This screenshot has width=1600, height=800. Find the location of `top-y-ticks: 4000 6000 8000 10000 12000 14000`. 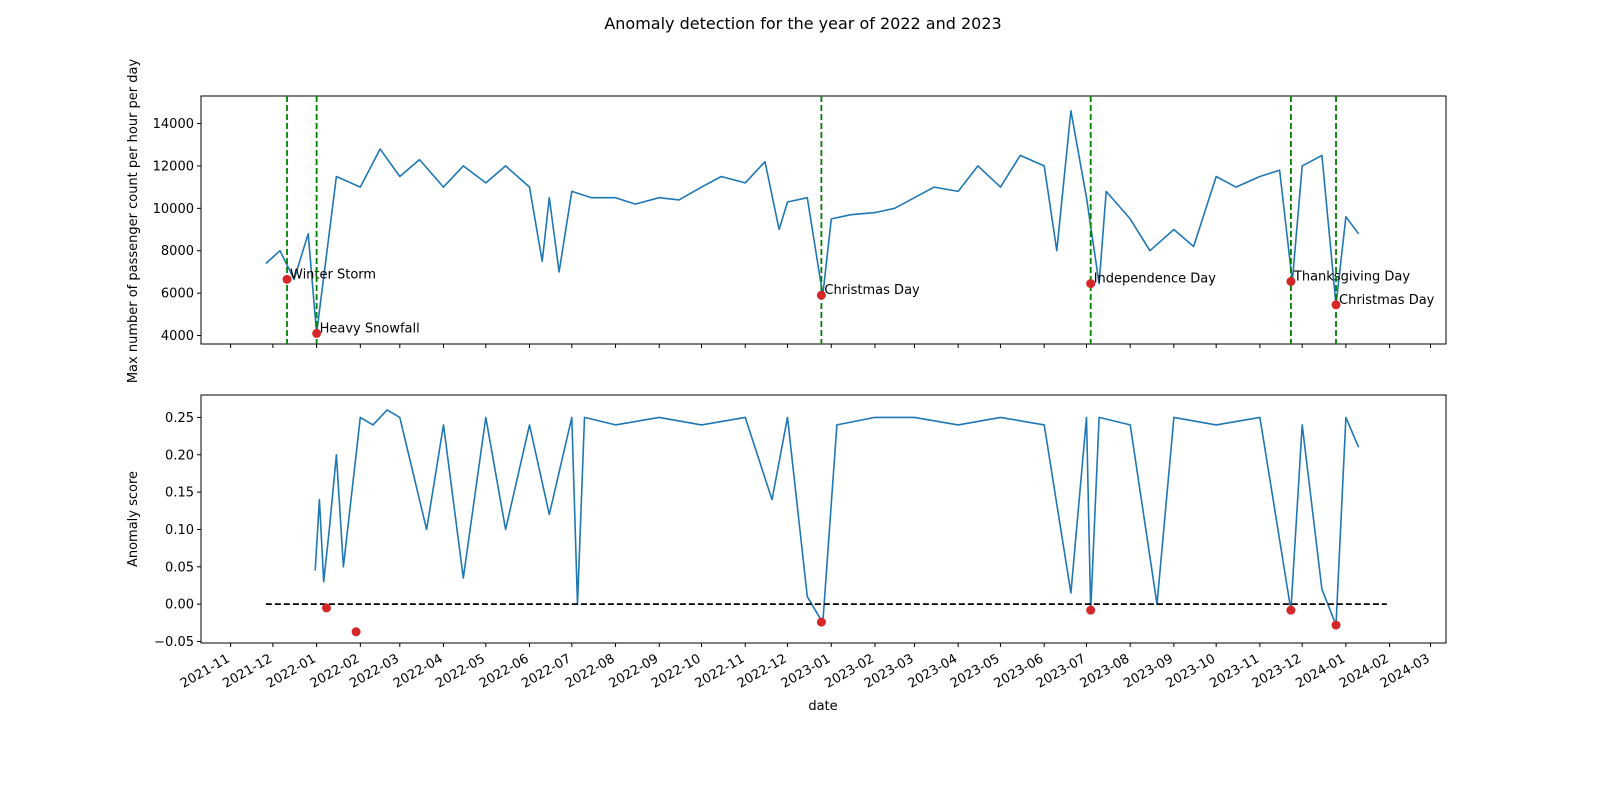

top-y-ticks: 4000 6000 8000 10000 12000 14000 is located at coordinates (177, 230).